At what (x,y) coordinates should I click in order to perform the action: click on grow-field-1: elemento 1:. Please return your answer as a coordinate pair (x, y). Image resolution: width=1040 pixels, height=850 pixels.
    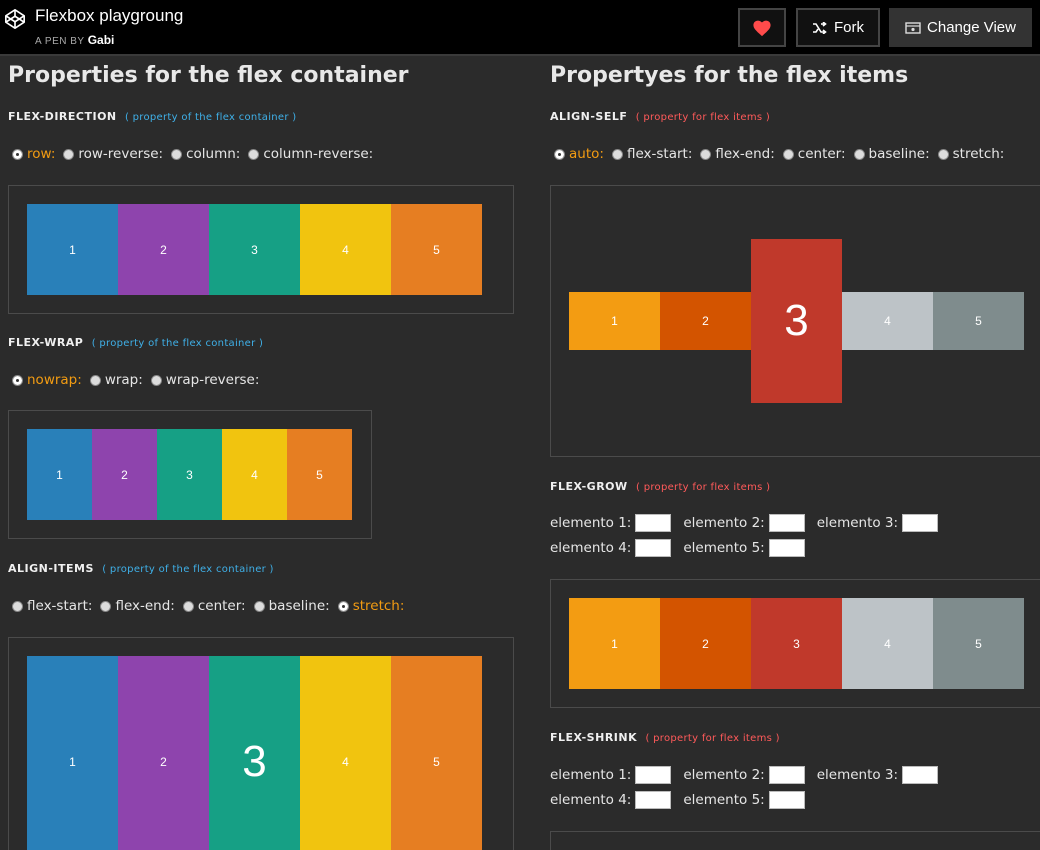
    Looking at the image, I should click on (611, 522).